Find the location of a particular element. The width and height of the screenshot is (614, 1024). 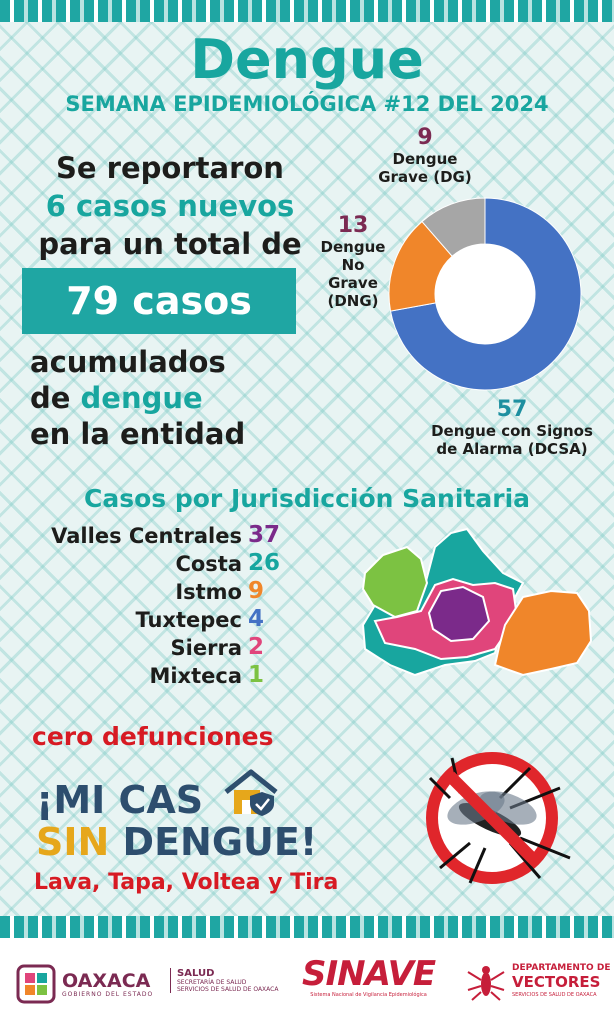

dg-label: 9 Dengue Grave (DG) is located at coordinates (425, 156).